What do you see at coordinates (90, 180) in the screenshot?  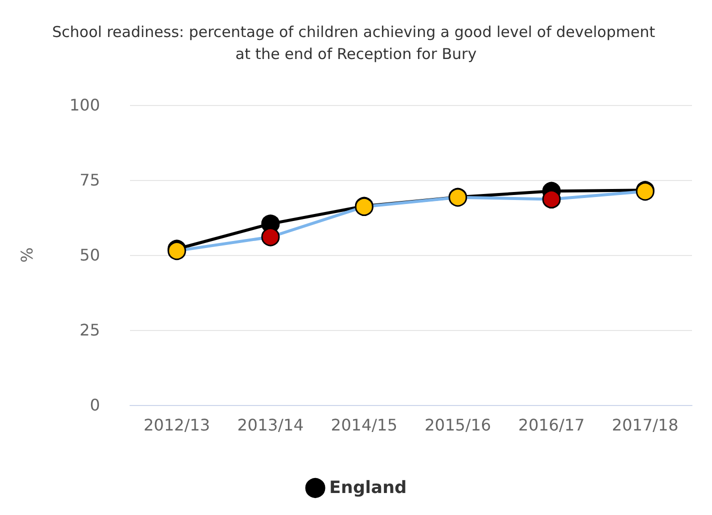 I see `y-tick-label: 75` at bounding box center [90, 180].